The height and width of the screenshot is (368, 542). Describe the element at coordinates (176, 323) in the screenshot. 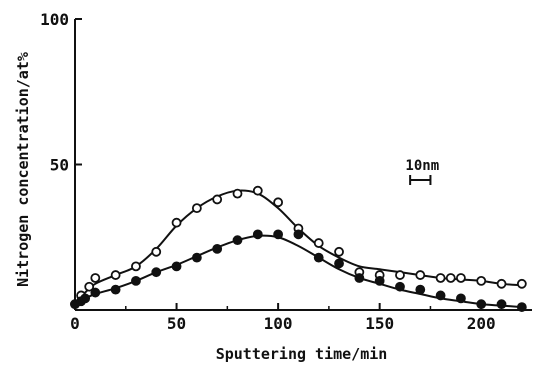

I see `x-tick-label-50: 50` at that location.